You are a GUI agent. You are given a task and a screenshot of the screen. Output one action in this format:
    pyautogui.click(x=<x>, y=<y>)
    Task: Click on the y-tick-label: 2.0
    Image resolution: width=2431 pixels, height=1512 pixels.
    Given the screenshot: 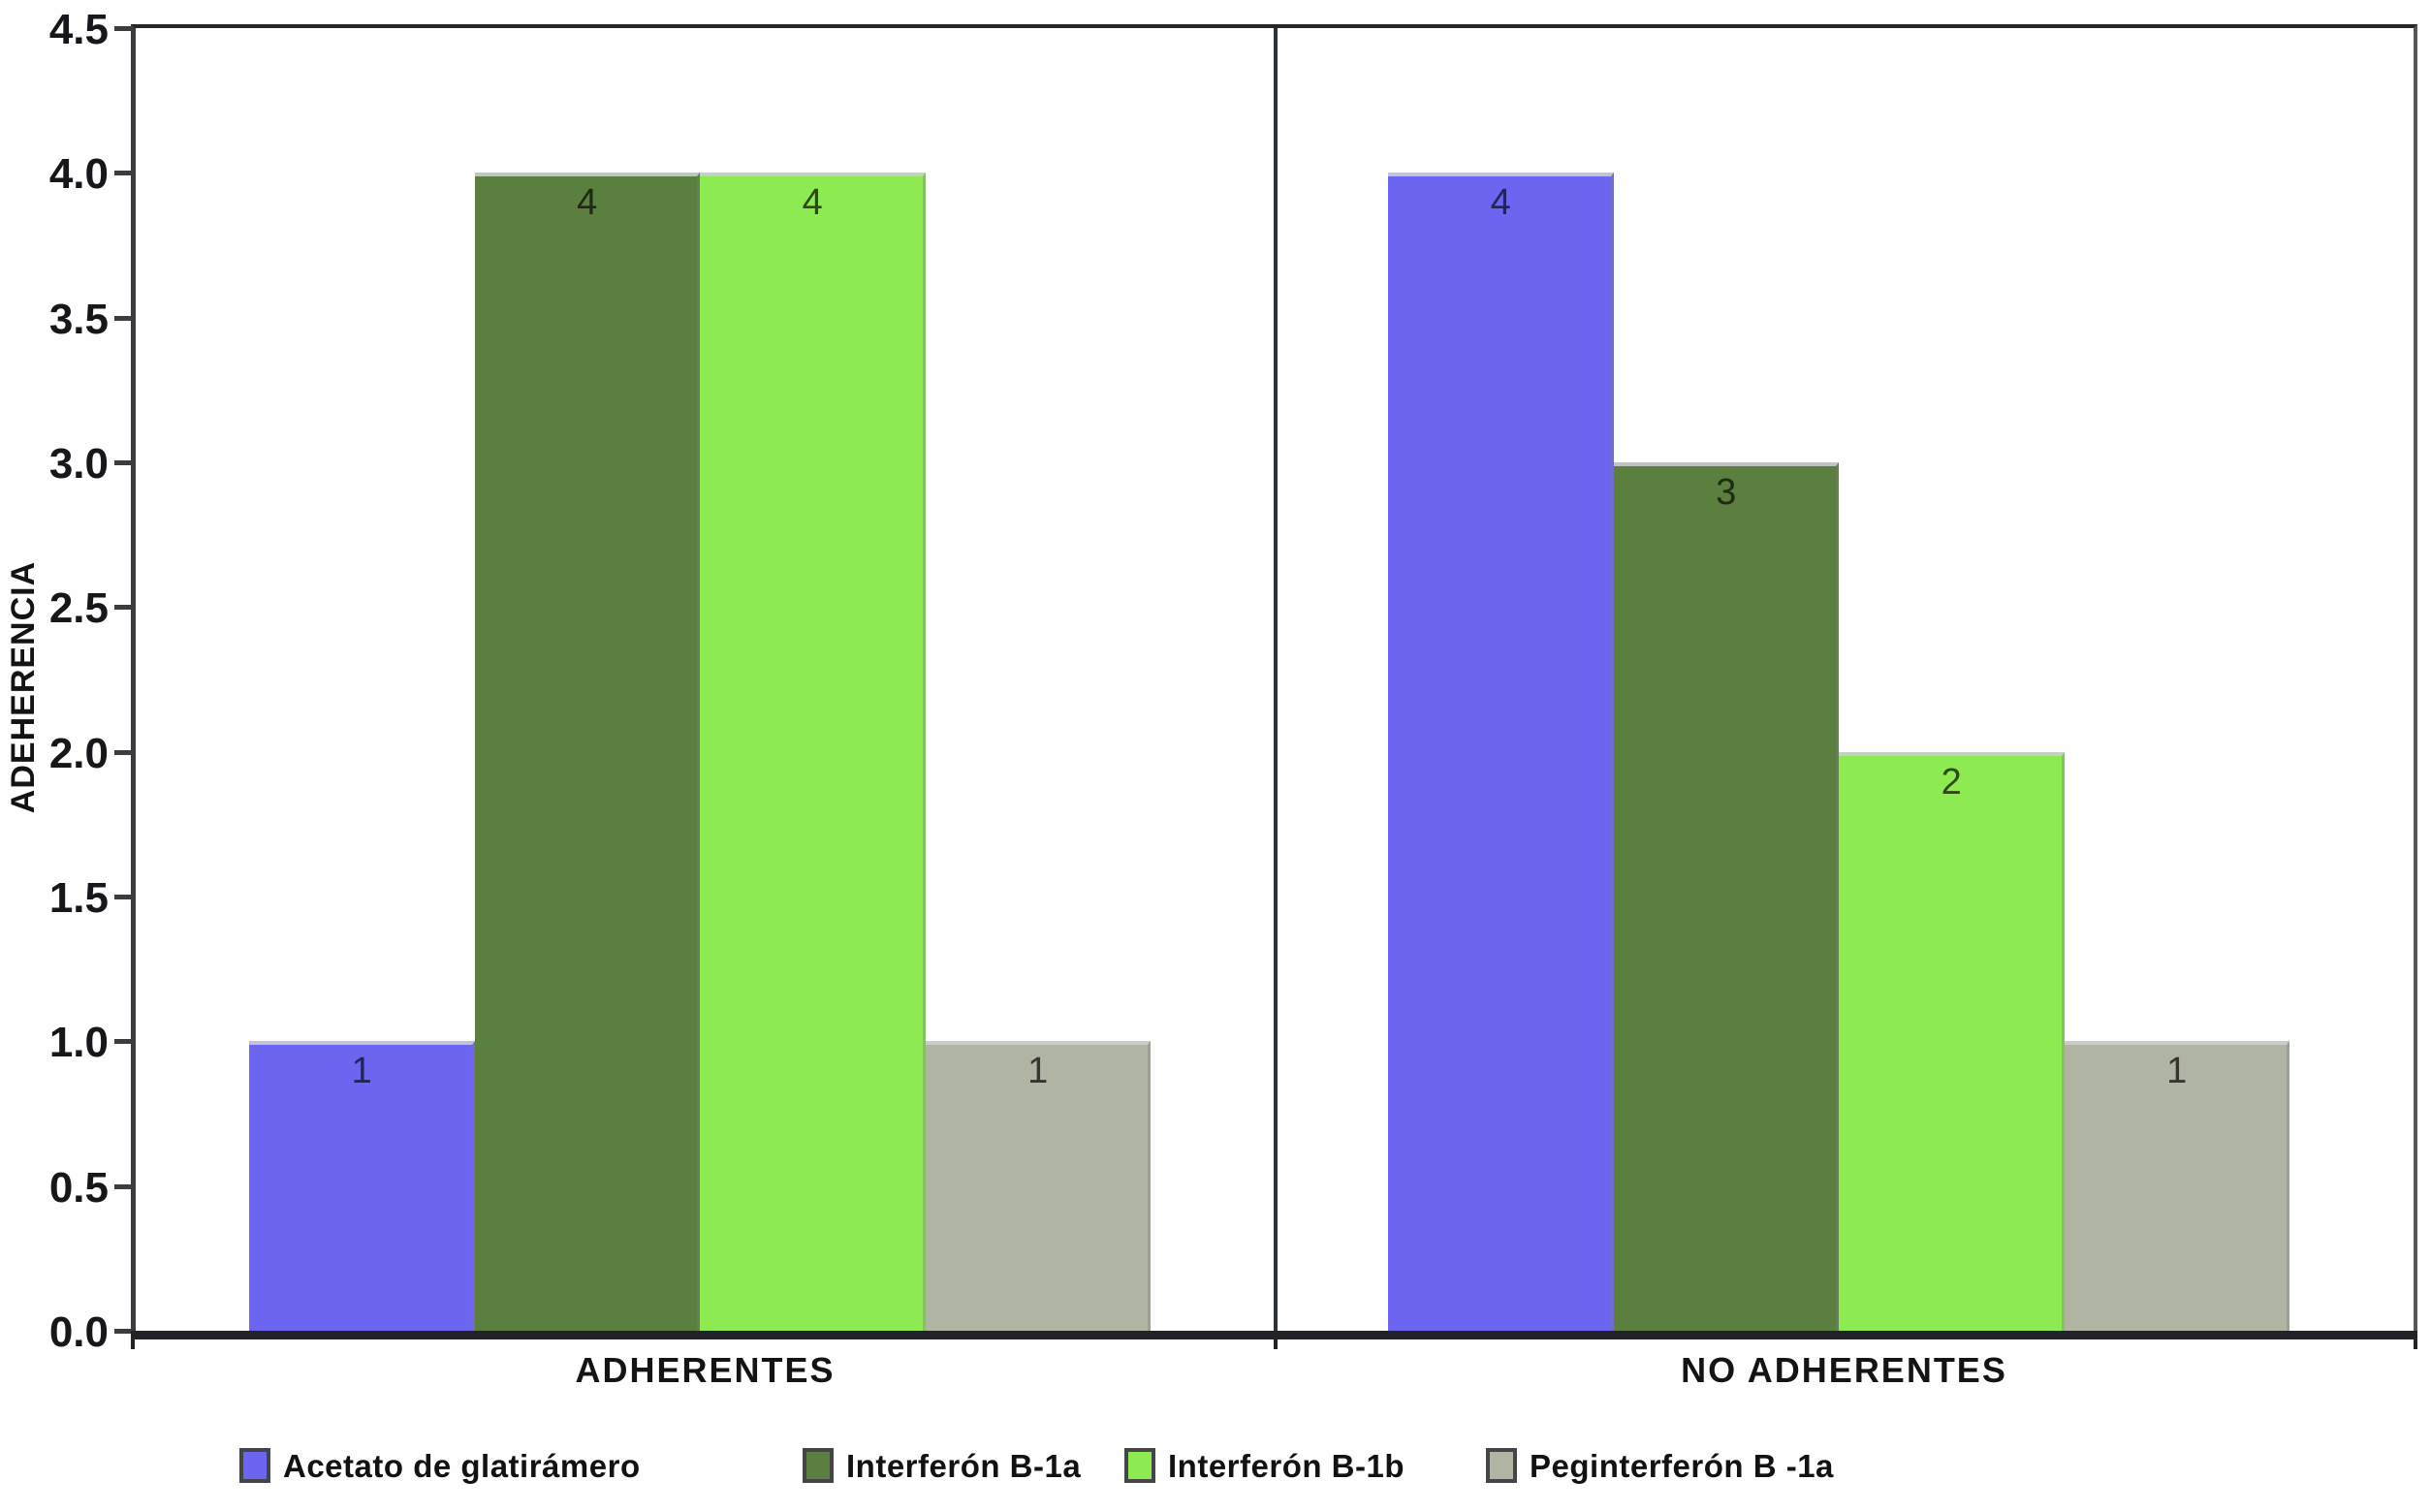 What is the action you would take?
    pyautogui.click(x=78, y=753)
    